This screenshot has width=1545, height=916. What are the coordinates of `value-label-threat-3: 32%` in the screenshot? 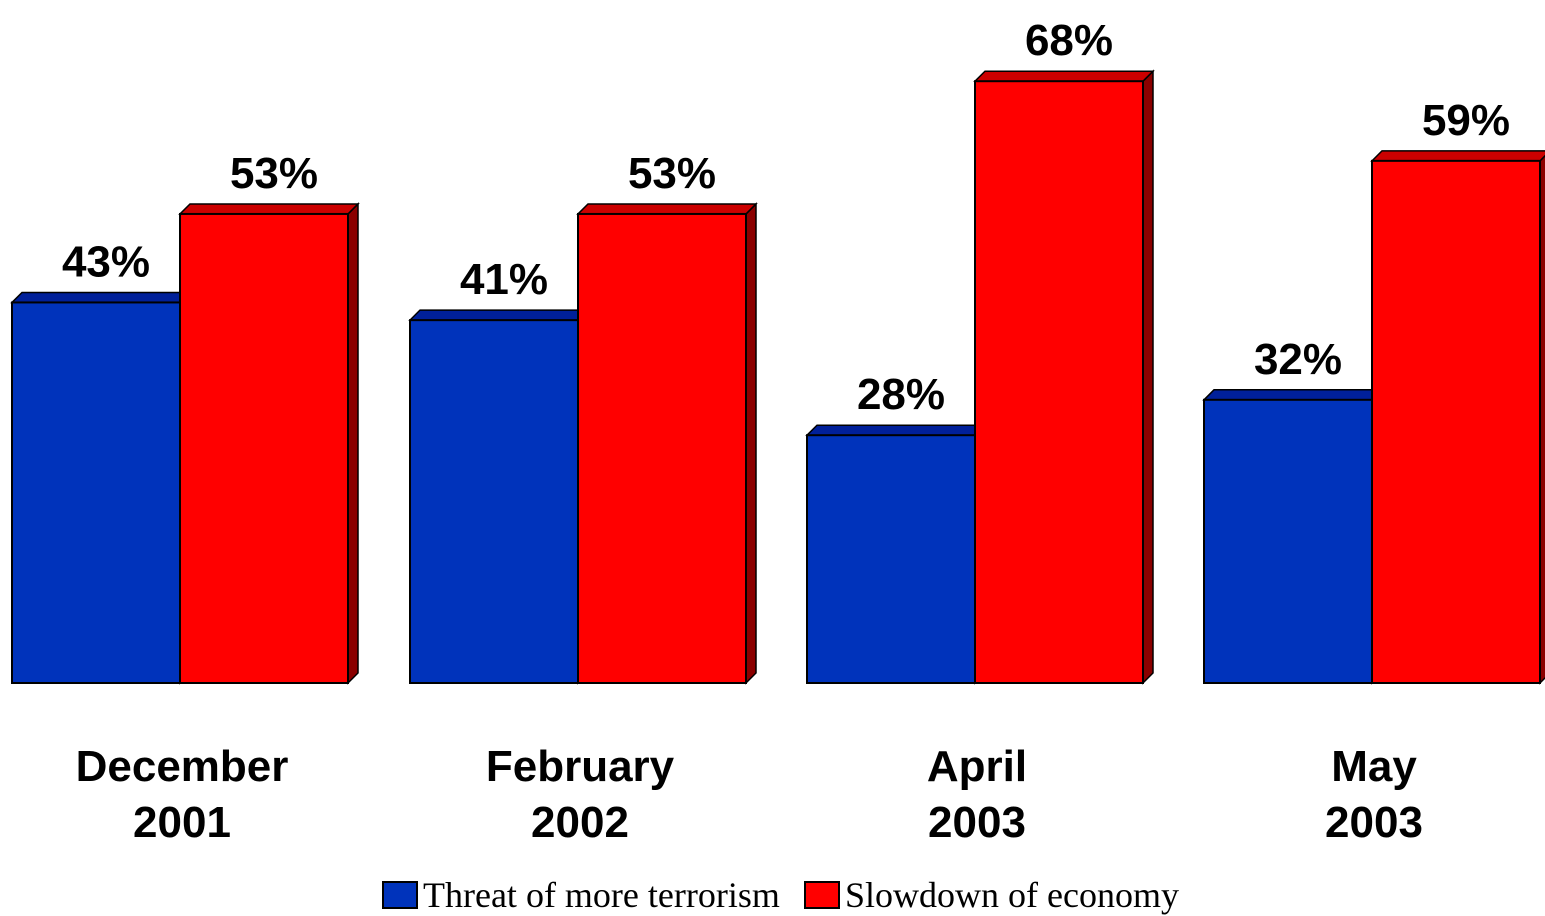 It's located at (1298, 359).